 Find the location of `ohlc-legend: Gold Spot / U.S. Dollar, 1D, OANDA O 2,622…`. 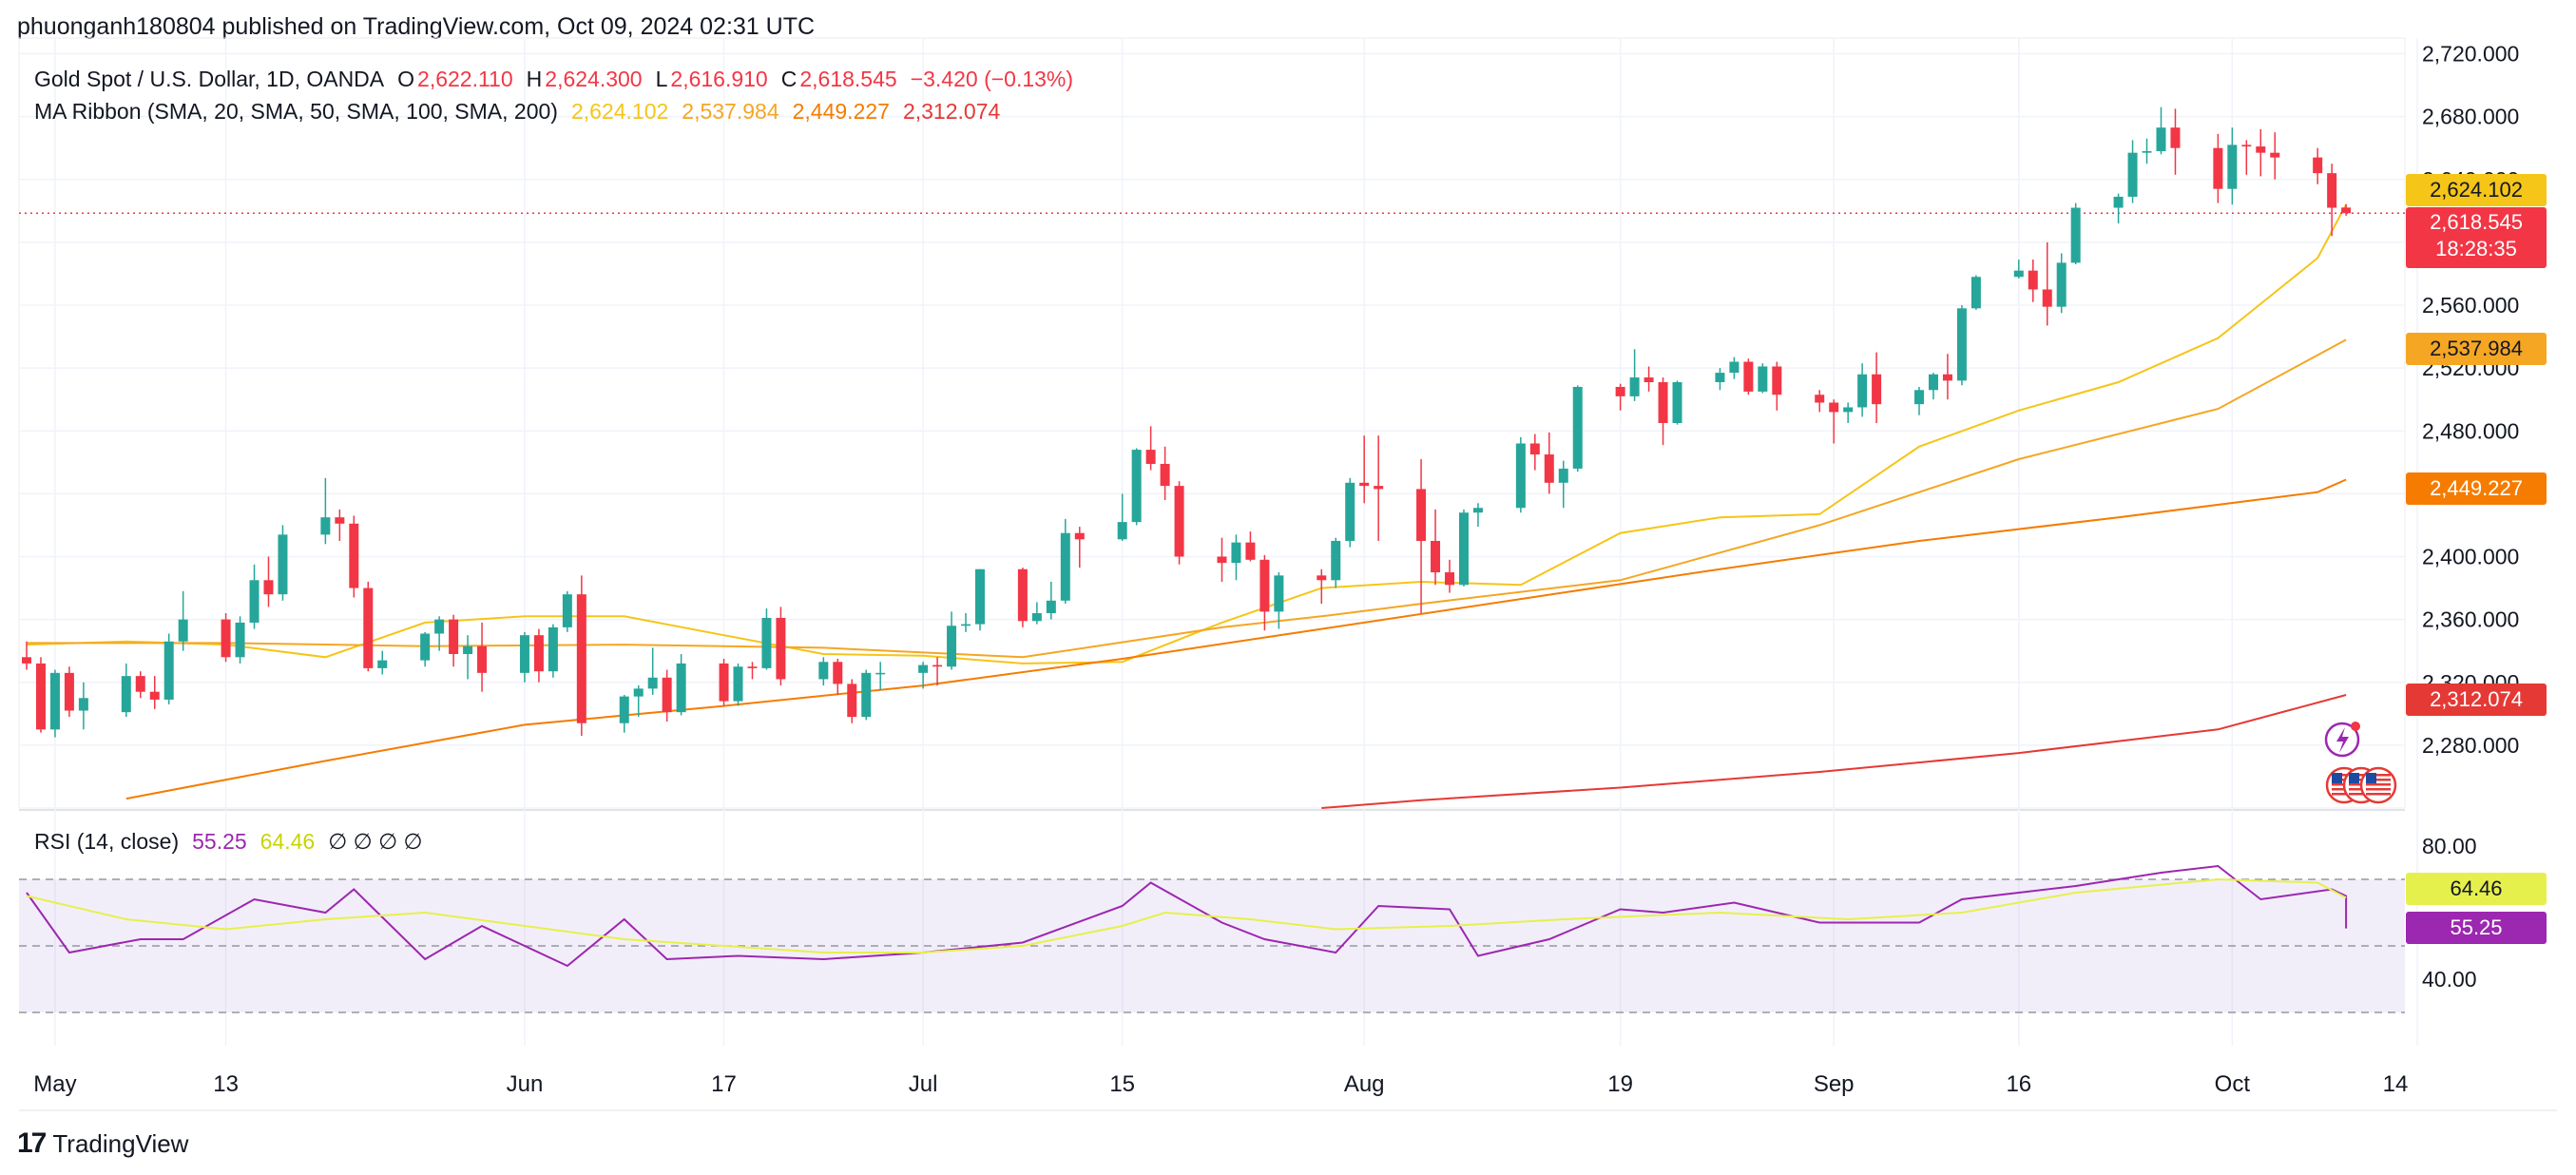

ohlc-legend: Gold Spot / U.S. Dollar, 1D, OANDA O 2,622… is located at coordinates (554, 79).